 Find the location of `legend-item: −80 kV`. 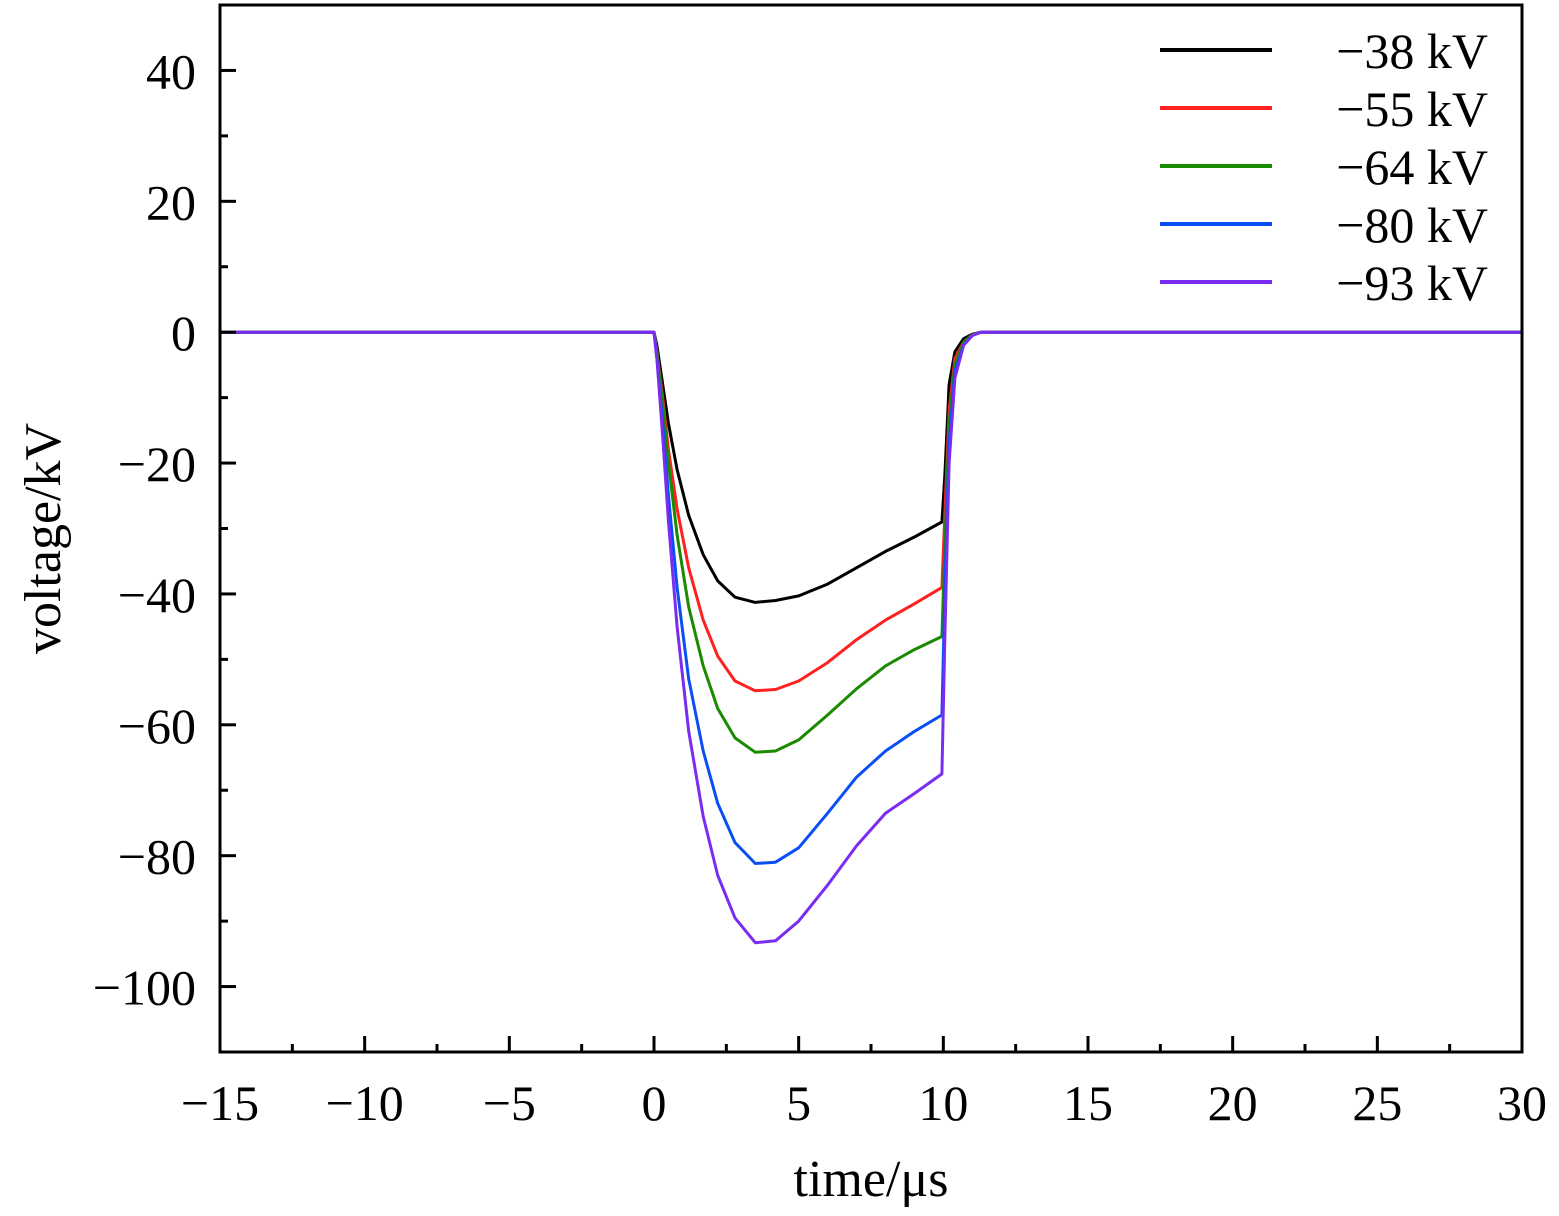

legend-item: −80 kV is located at coordinates (1324, 225).